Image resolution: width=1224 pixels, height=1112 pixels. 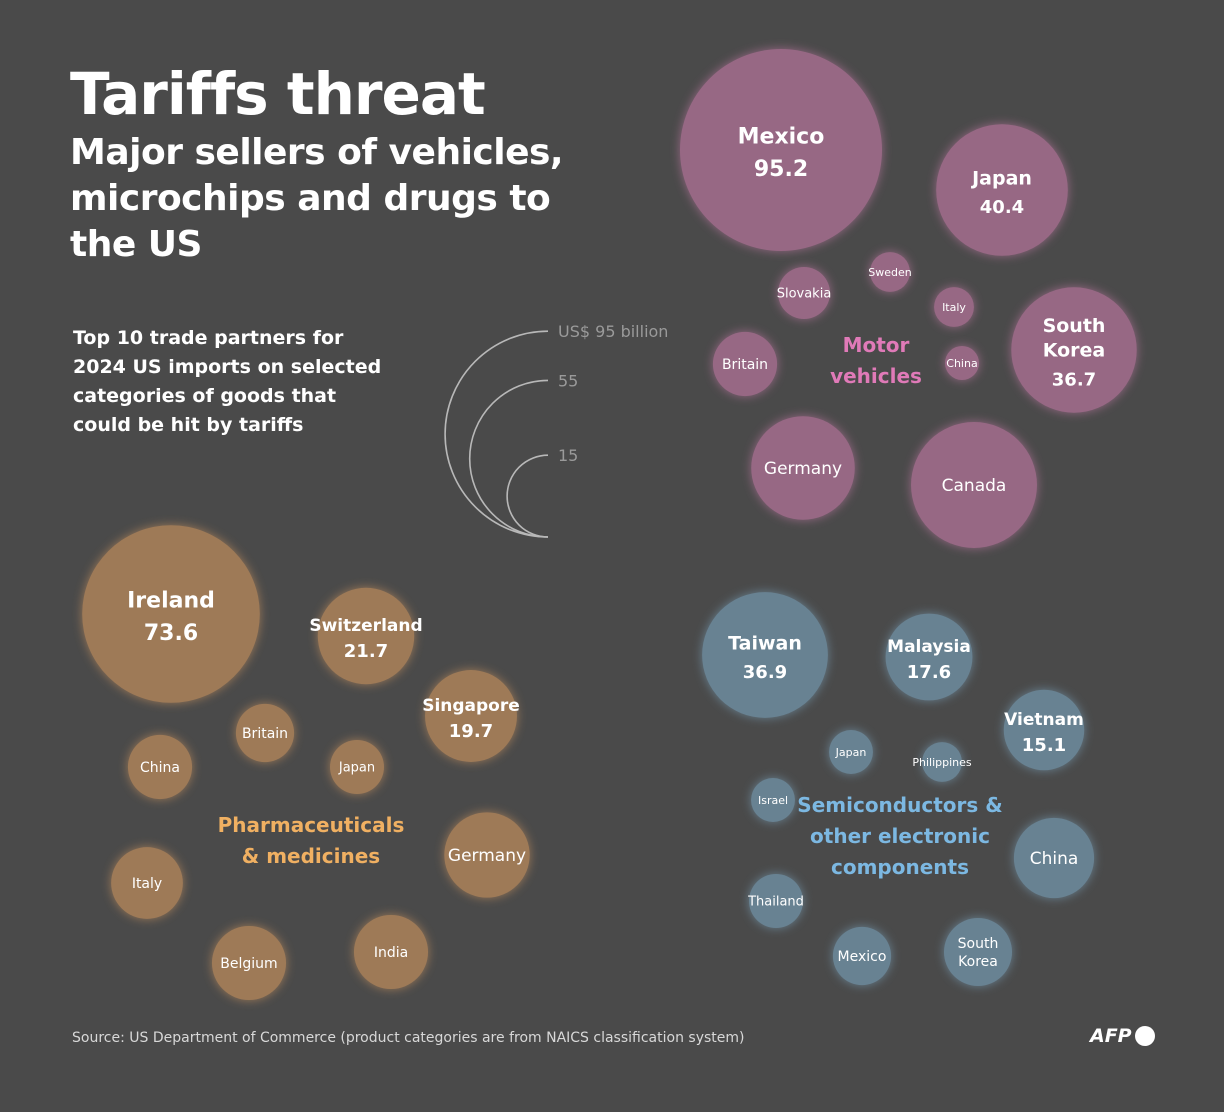 What do you see at coordinates (765, 643) in the screenshot?
I see `bubble-label: Taiwan` at bounding box center [765, 643].